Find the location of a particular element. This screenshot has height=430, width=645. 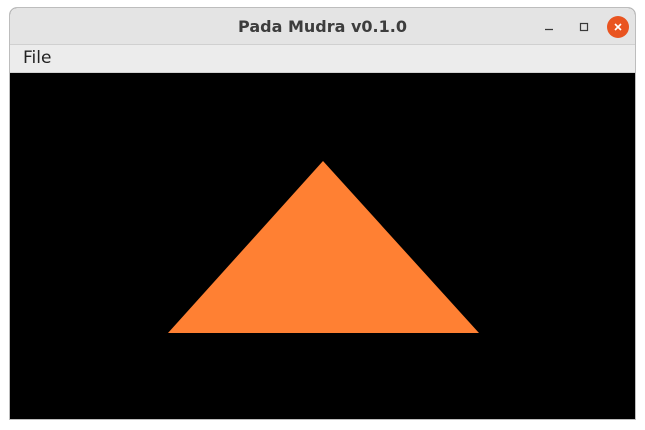

title-bar: Pada Mudra v0.1.0 is located at coordinates (322, 26).